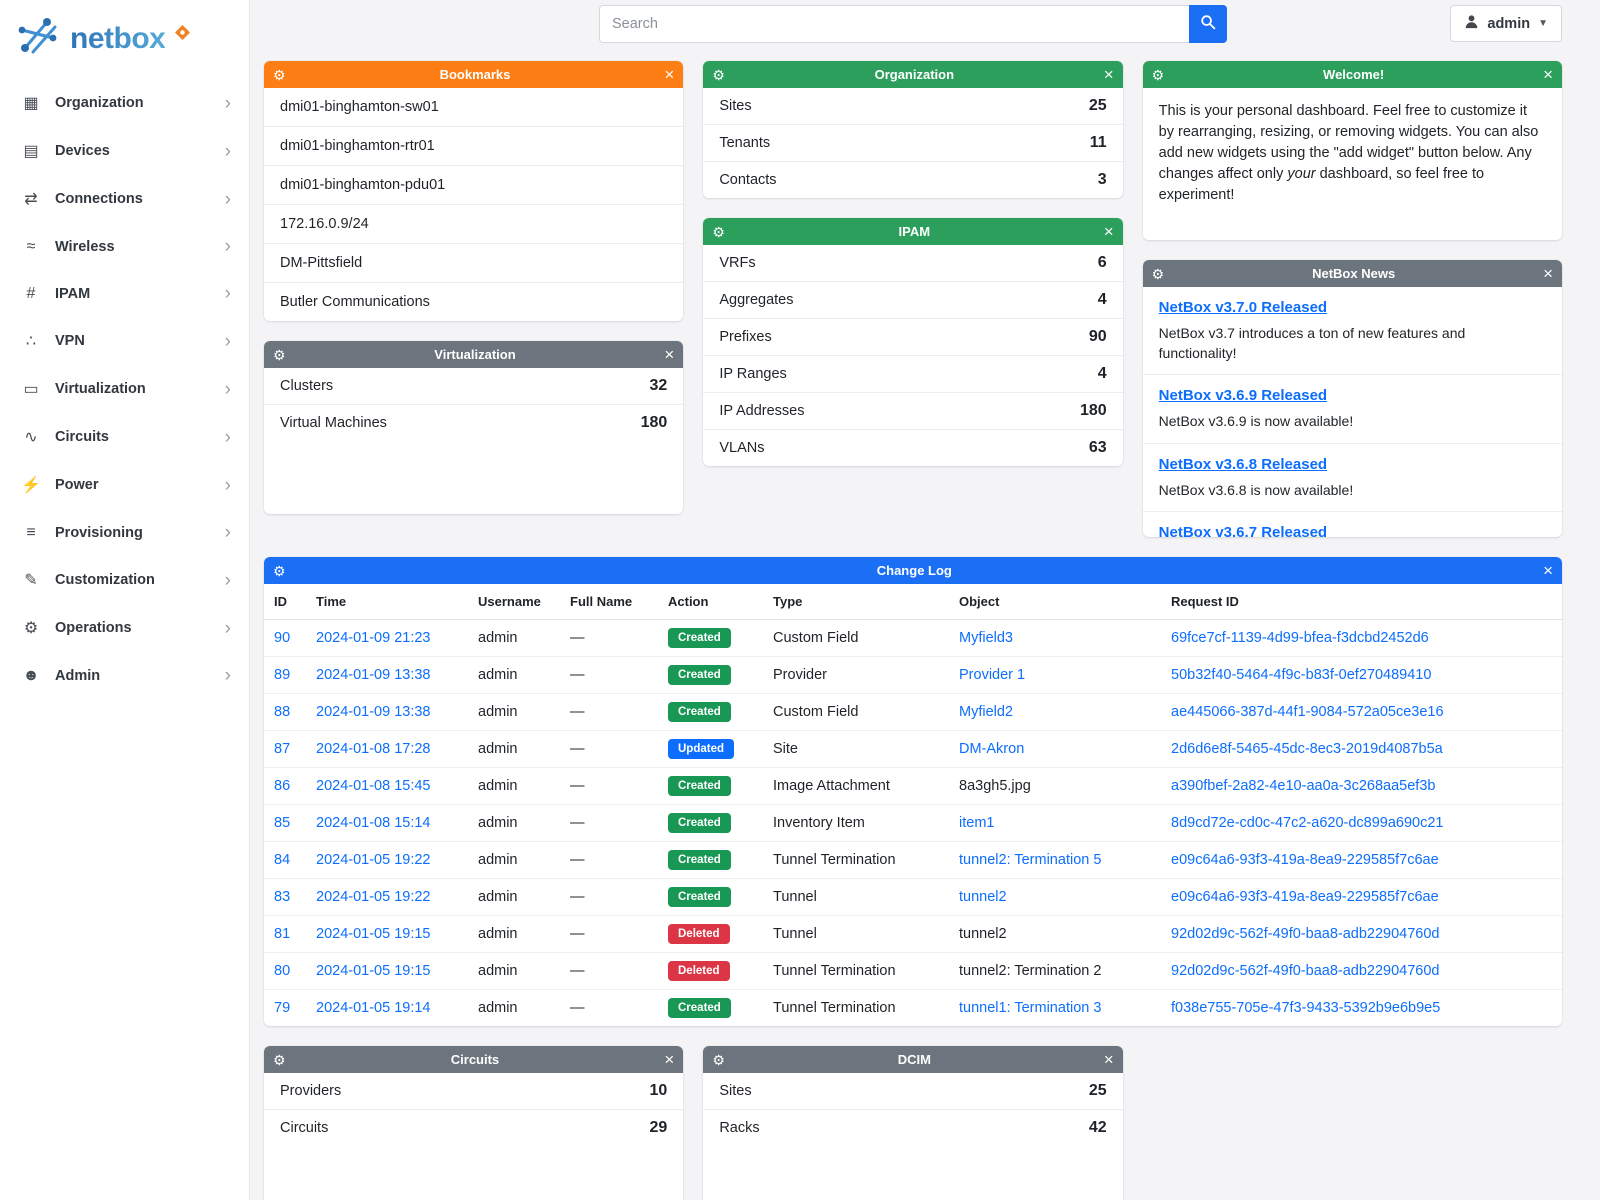  I want to click on sidebar-item: Virtualization ›, so click(124, 389).